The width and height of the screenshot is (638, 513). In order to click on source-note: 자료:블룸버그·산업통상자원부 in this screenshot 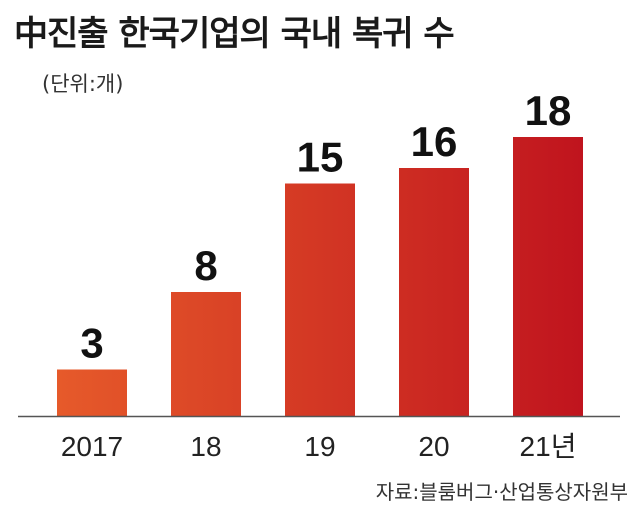, I will do `click(501, 492)`.